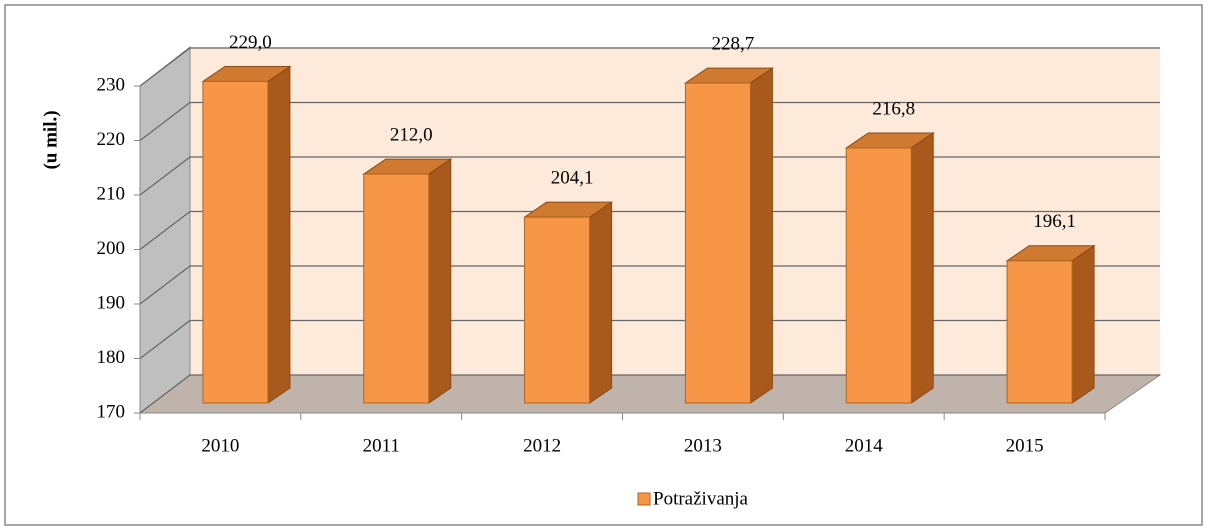 This screenshot has height=531, width=1208. Describe the element at coordinates (733, 43) in the screenshot. I see `data-label: 228,7` at that location.